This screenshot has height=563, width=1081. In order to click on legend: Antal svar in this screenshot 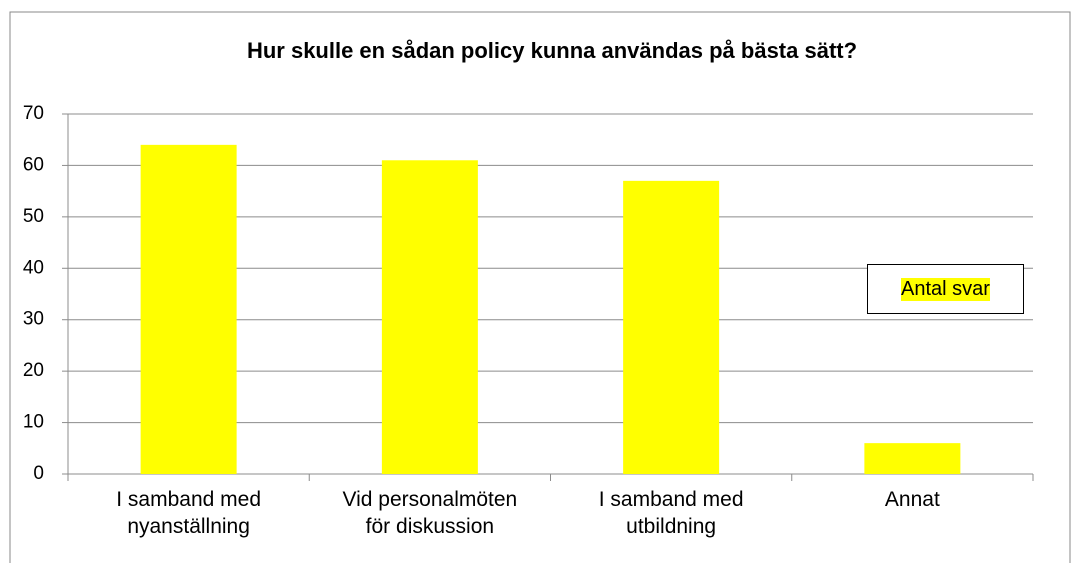, I will do `click(945, 289)`.